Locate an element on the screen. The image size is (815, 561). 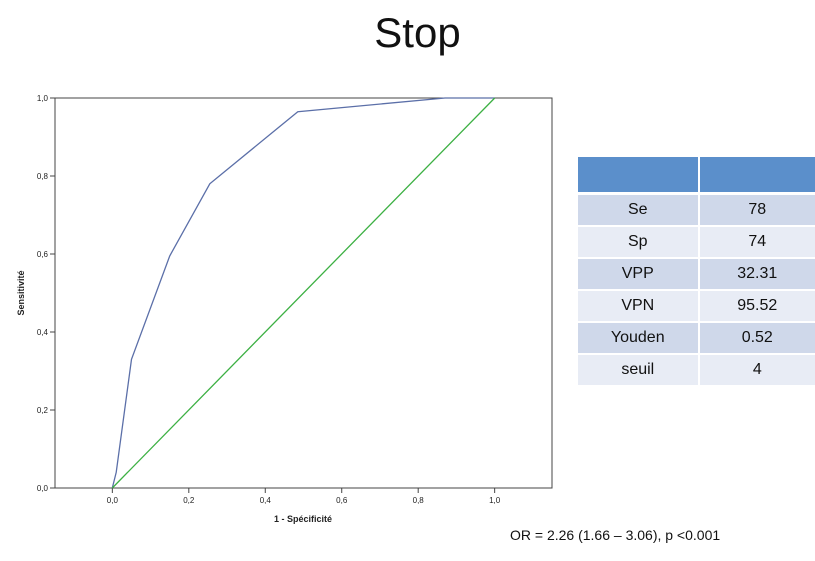
stats-row-seuil: seuil 4 is located at coordinates (696, 371).